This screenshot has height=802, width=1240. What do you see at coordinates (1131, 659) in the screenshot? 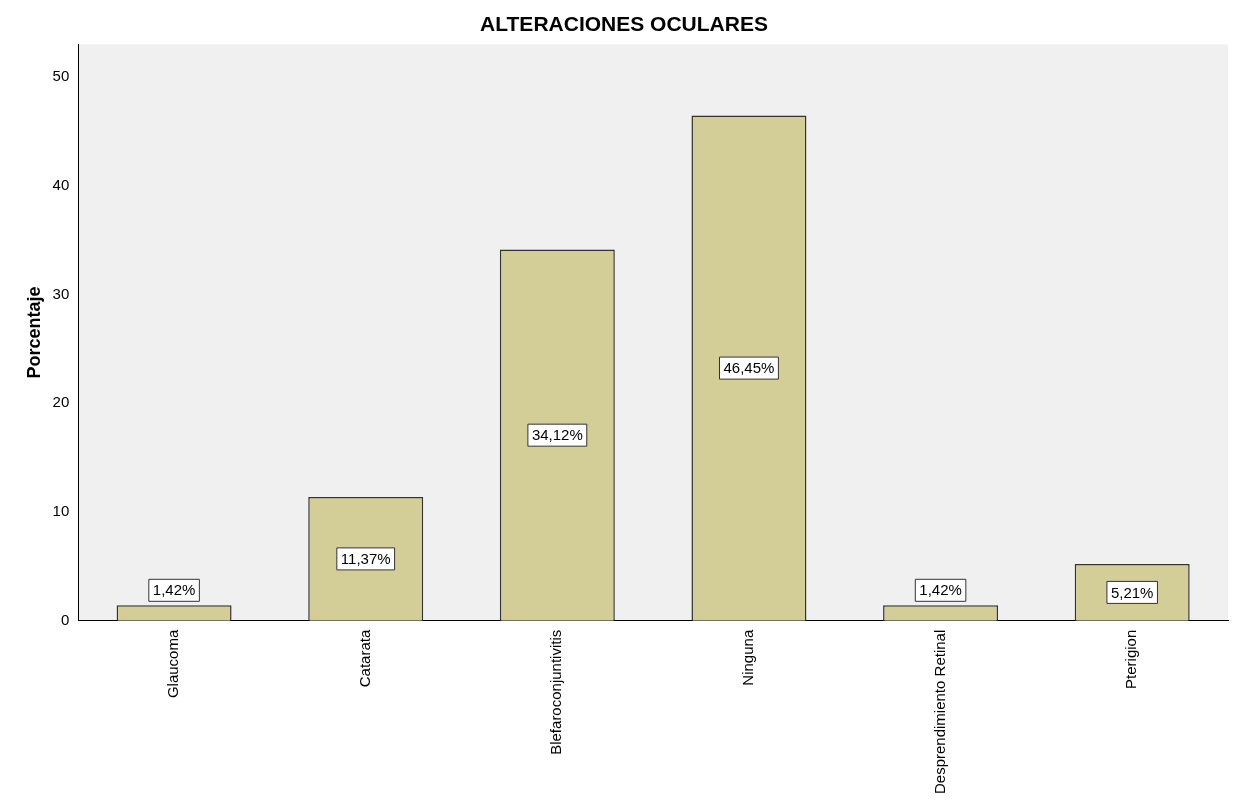
I see `x-tick-label: Pterigion` at bounding box center [1131, 659].